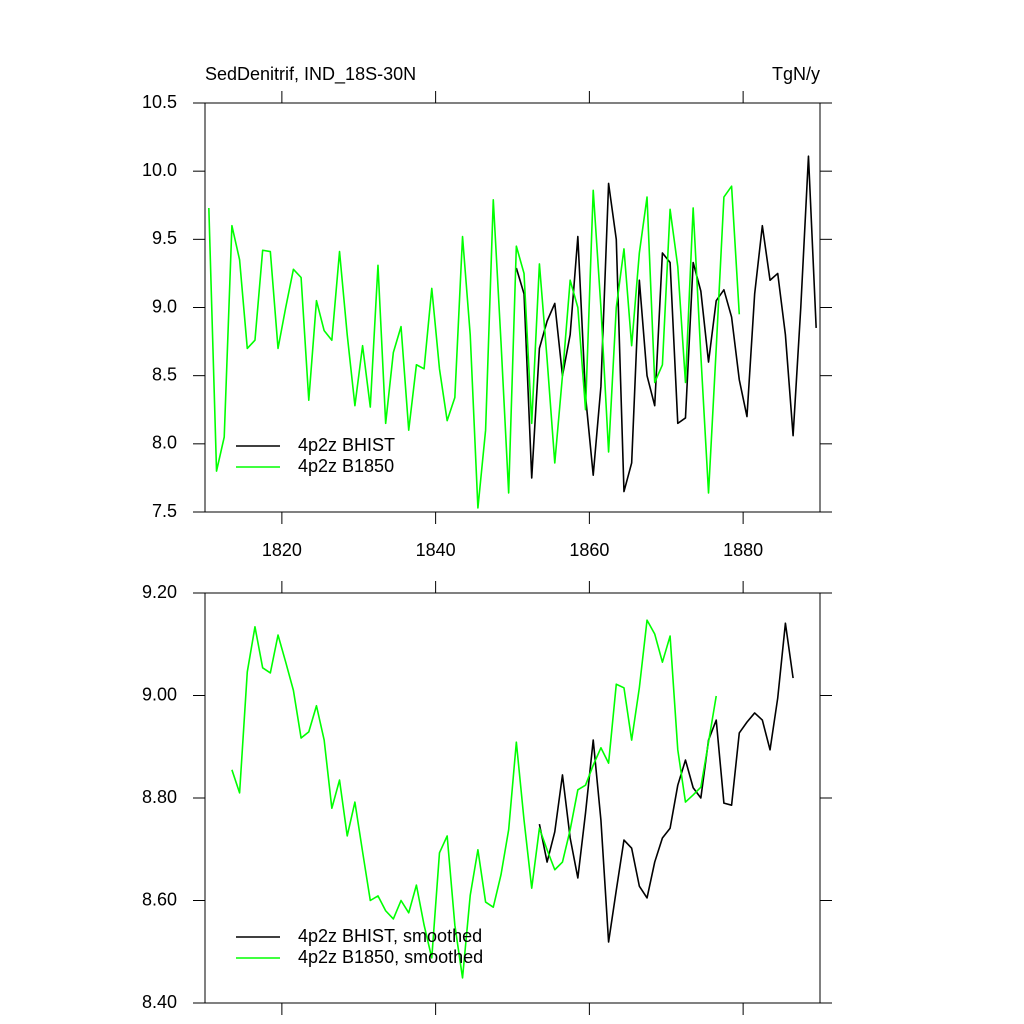 This screenshot has width=1024, height=1024. I want to click on legend-label: 4p2z BHIST, smoothed, so click(390, 936).